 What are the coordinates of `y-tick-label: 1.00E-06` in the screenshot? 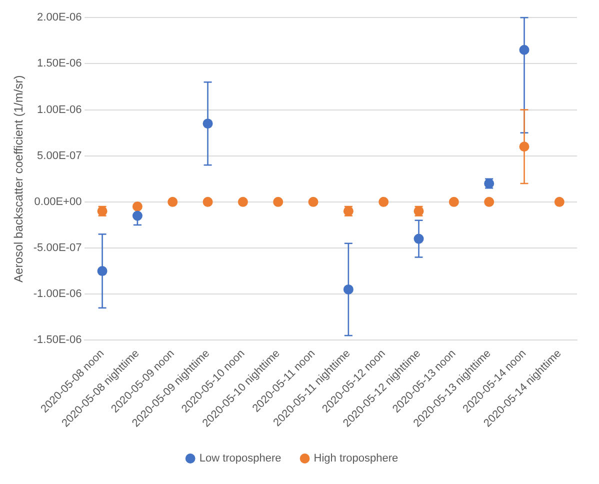 It's located at (59, 110).